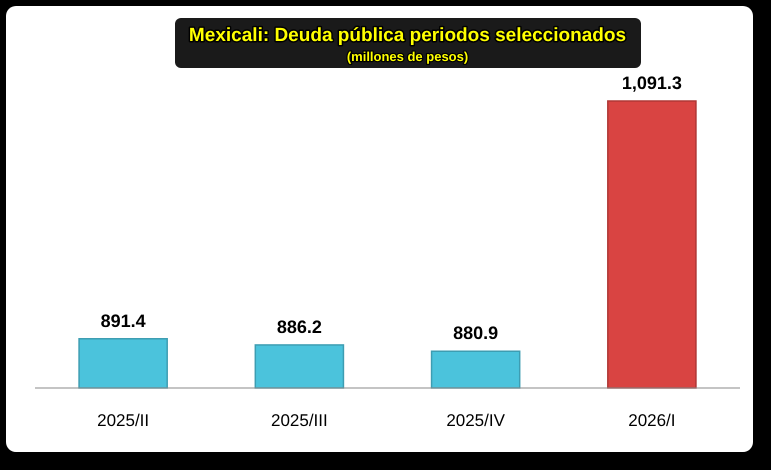  I want to click on x-tick-label: 2025/II, so click(123, 420).